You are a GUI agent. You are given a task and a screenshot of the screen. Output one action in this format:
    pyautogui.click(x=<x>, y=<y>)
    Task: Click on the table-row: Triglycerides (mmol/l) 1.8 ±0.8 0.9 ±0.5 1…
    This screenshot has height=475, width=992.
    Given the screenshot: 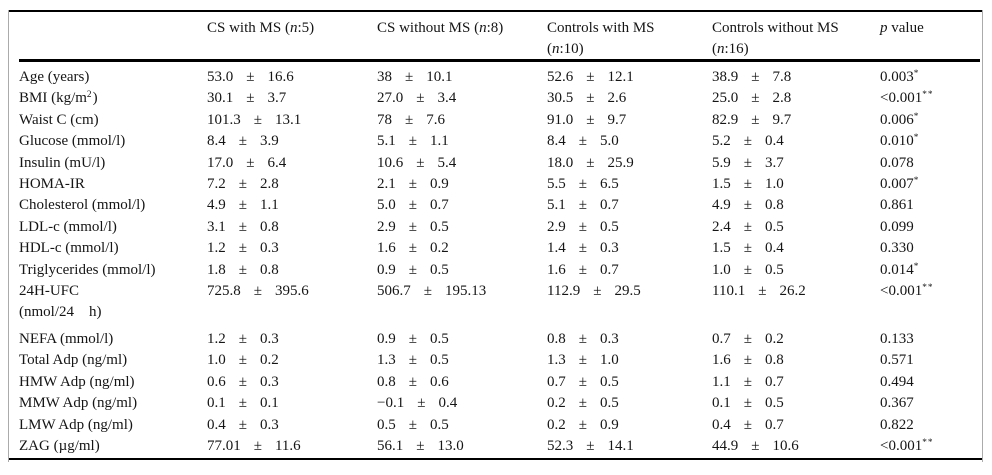 What is the action you would take?
    pyautogui.click(x=499, y=270)
    